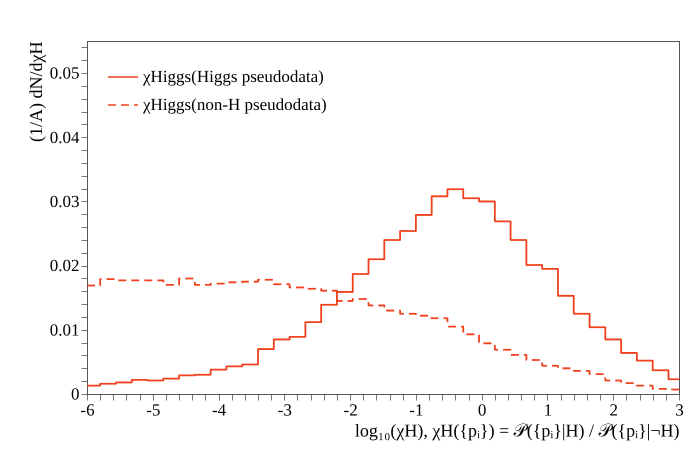  What do you see at coordinates (234, 104) in the screenshot?
I see `legend-label: χHiggs(non-H pseudodata)` at bounding box center [234, 104].